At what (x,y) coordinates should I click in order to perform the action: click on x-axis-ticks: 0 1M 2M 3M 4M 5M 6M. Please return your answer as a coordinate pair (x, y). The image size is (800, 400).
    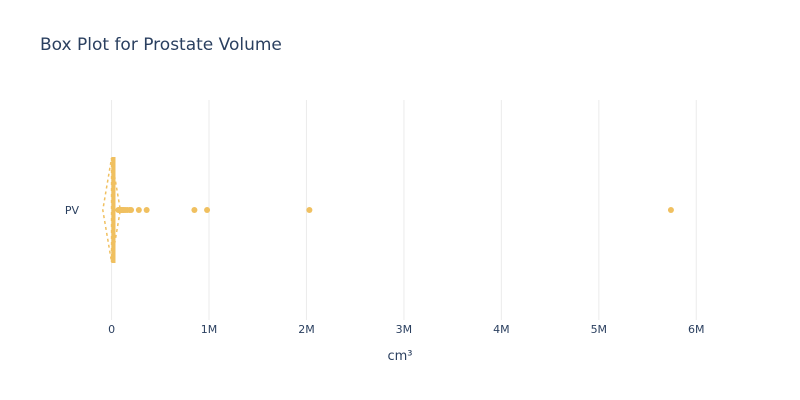
    Looking at the image, I should click on (406, 329).